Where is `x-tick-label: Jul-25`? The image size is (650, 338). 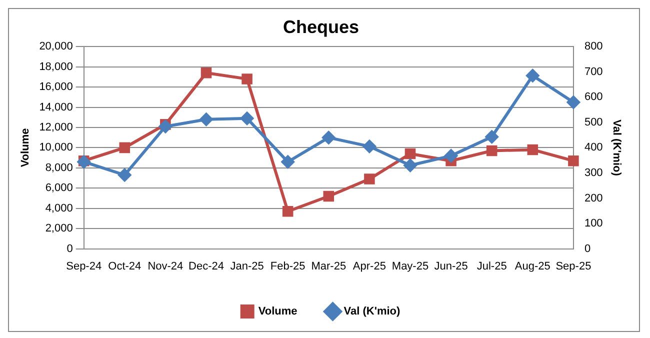 x-tick-label: Jul-25 is located at coordinates (491, 266).